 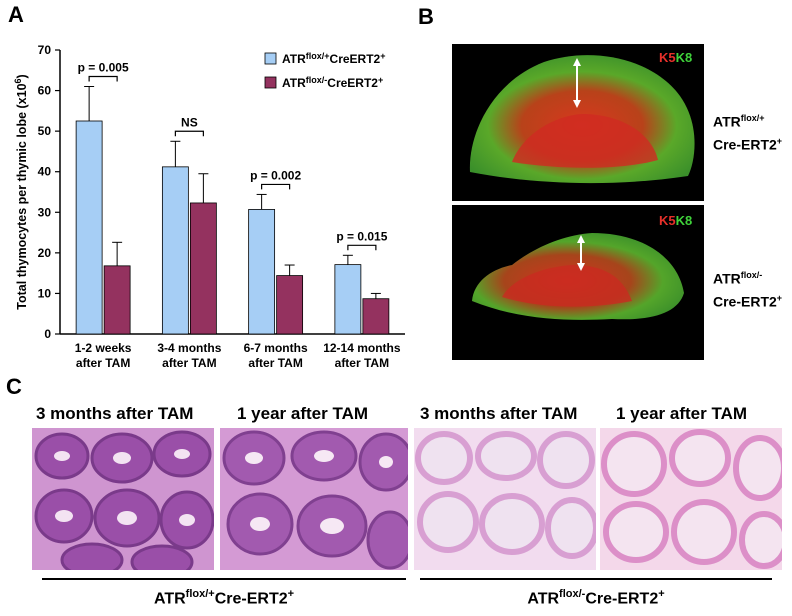 What do you see at coordinates (582, 266) in the screenshot?
I see `thymus-knockout-stain: K5K8` at bounding box center [582, 266].